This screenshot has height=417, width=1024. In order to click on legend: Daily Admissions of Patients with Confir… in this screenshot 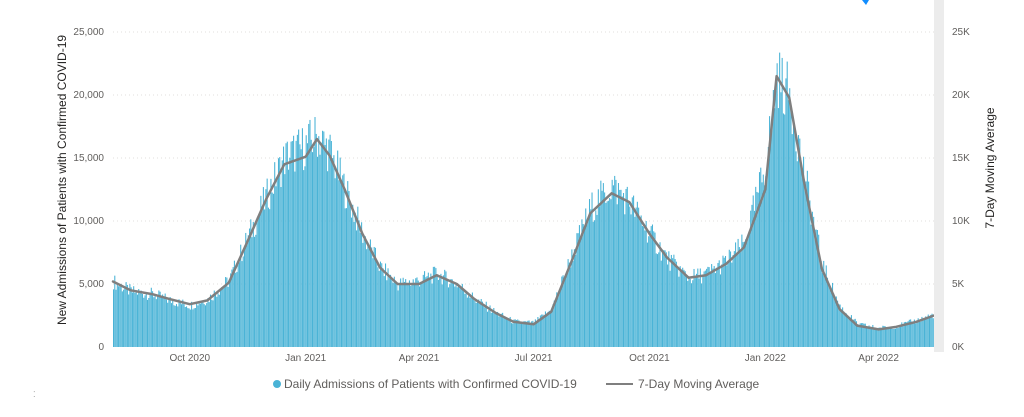, I will do `click(516, 384)`.